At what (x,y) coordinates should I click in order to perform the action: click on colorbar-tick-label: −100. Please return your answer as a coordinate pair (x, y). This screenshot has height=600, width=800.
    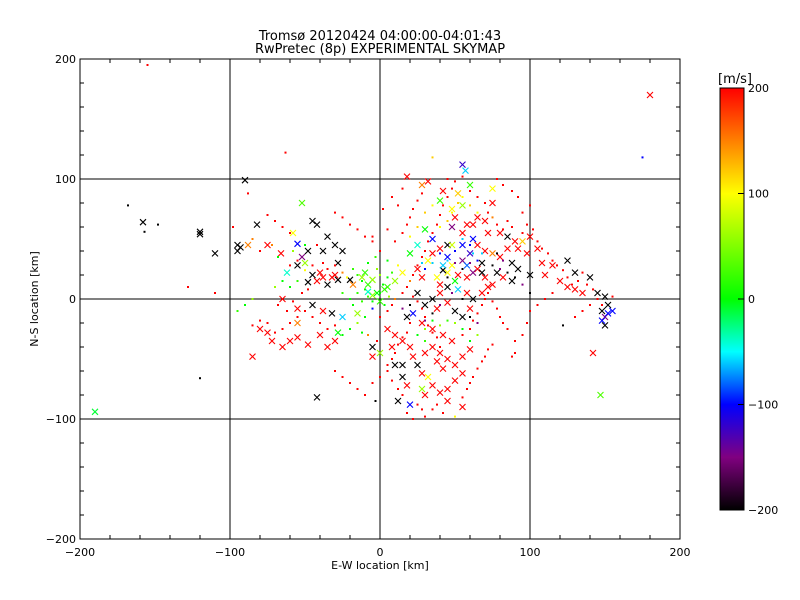
    Looking at the image, I should click on (763, 405).